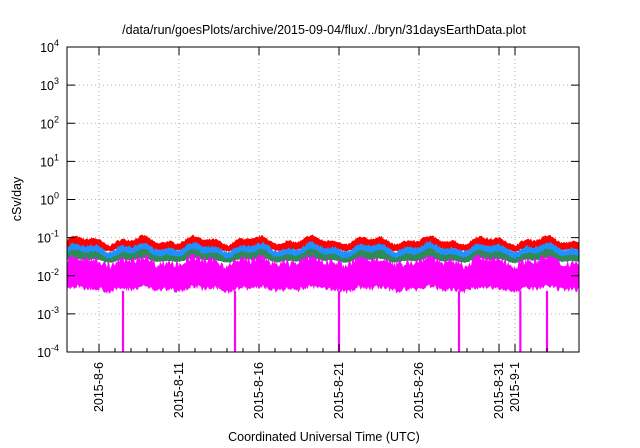 This screenshot has width=640, height=448. Describe the element at coordinates (48, 351) in the screenshot. I see `y-tick-label: 10⁻⁴` at that location.